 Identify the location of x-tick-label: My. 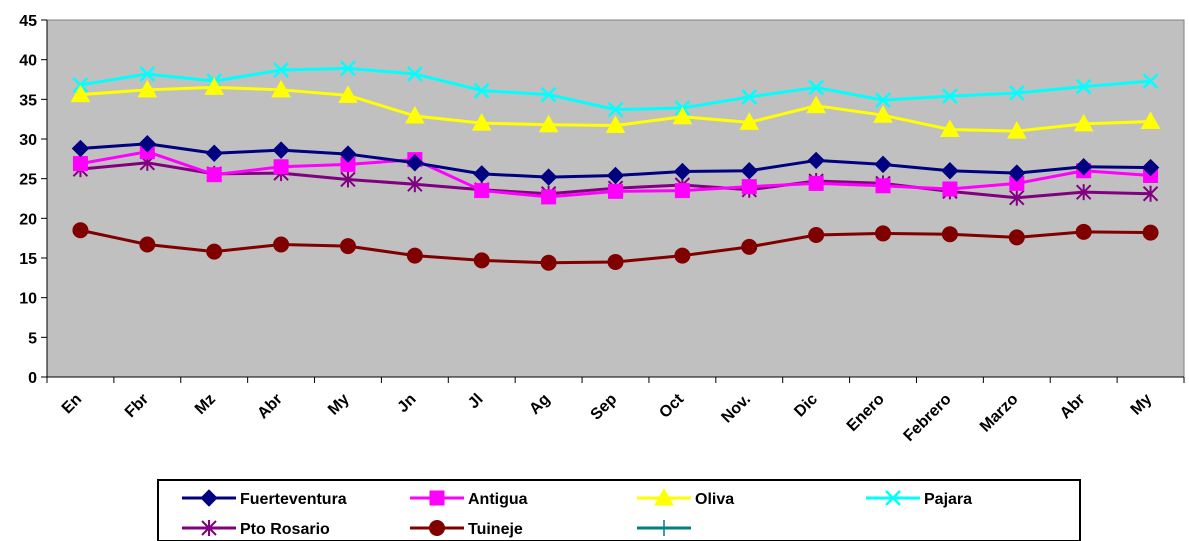
(1142, 405).